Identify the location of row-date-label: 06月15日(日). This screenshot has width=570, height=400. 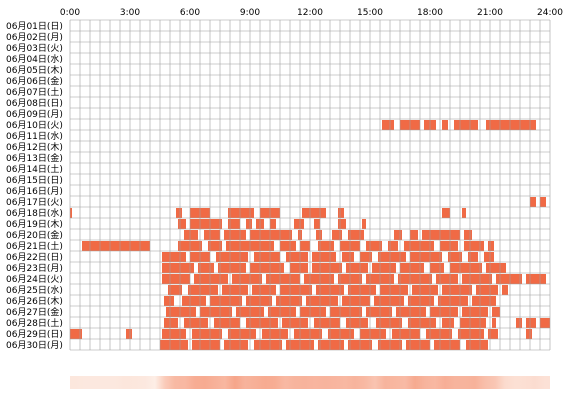
(34, 180).